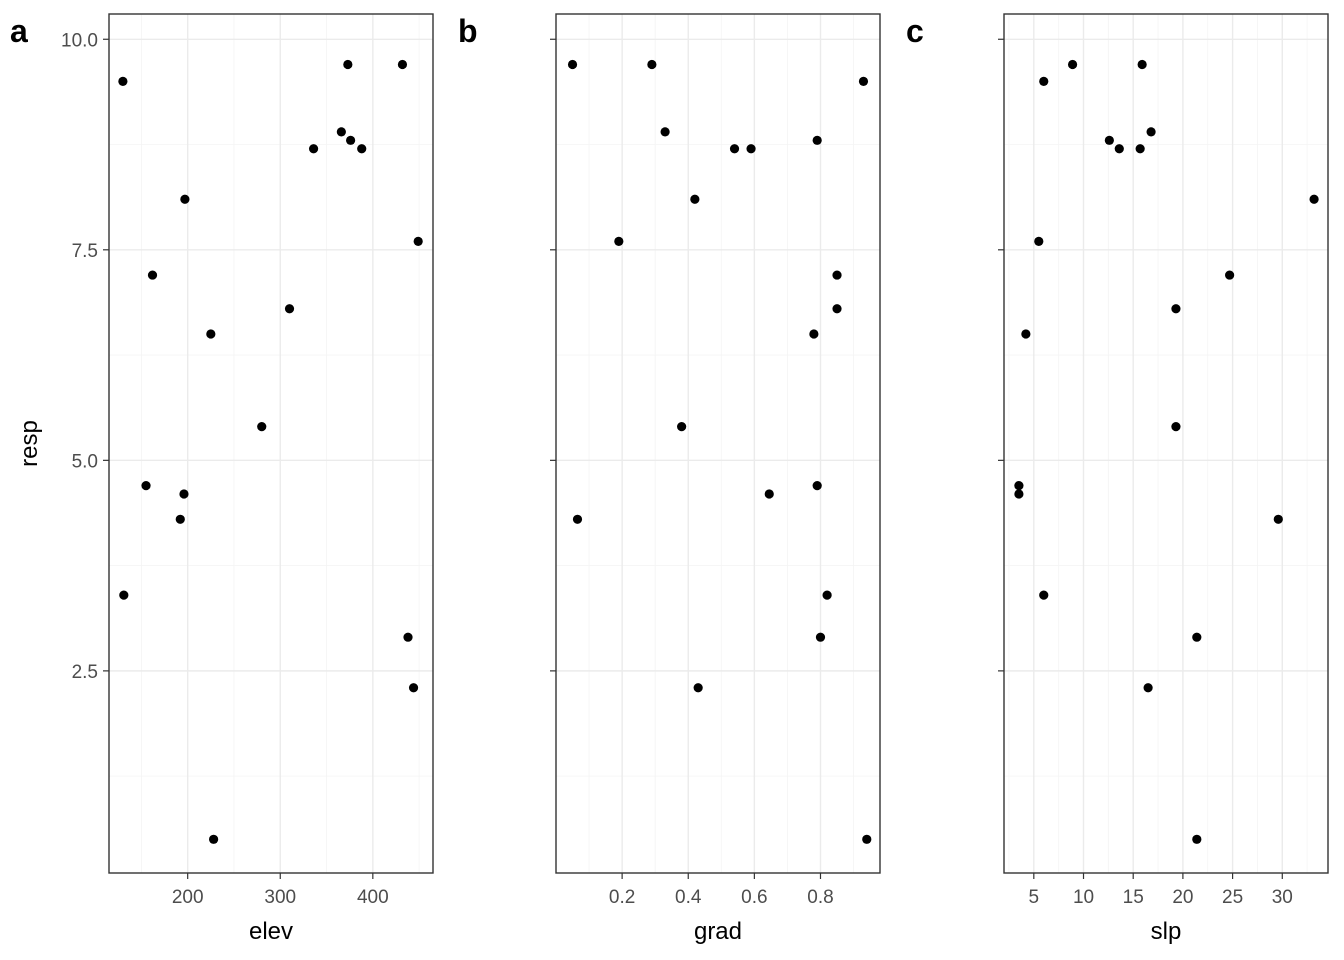 The image size is (1344, 960). What do you see at coordinates (820, 897) in the screenshot?
I see `x-tick-label: 0.8` at bounding box center [820, 897].